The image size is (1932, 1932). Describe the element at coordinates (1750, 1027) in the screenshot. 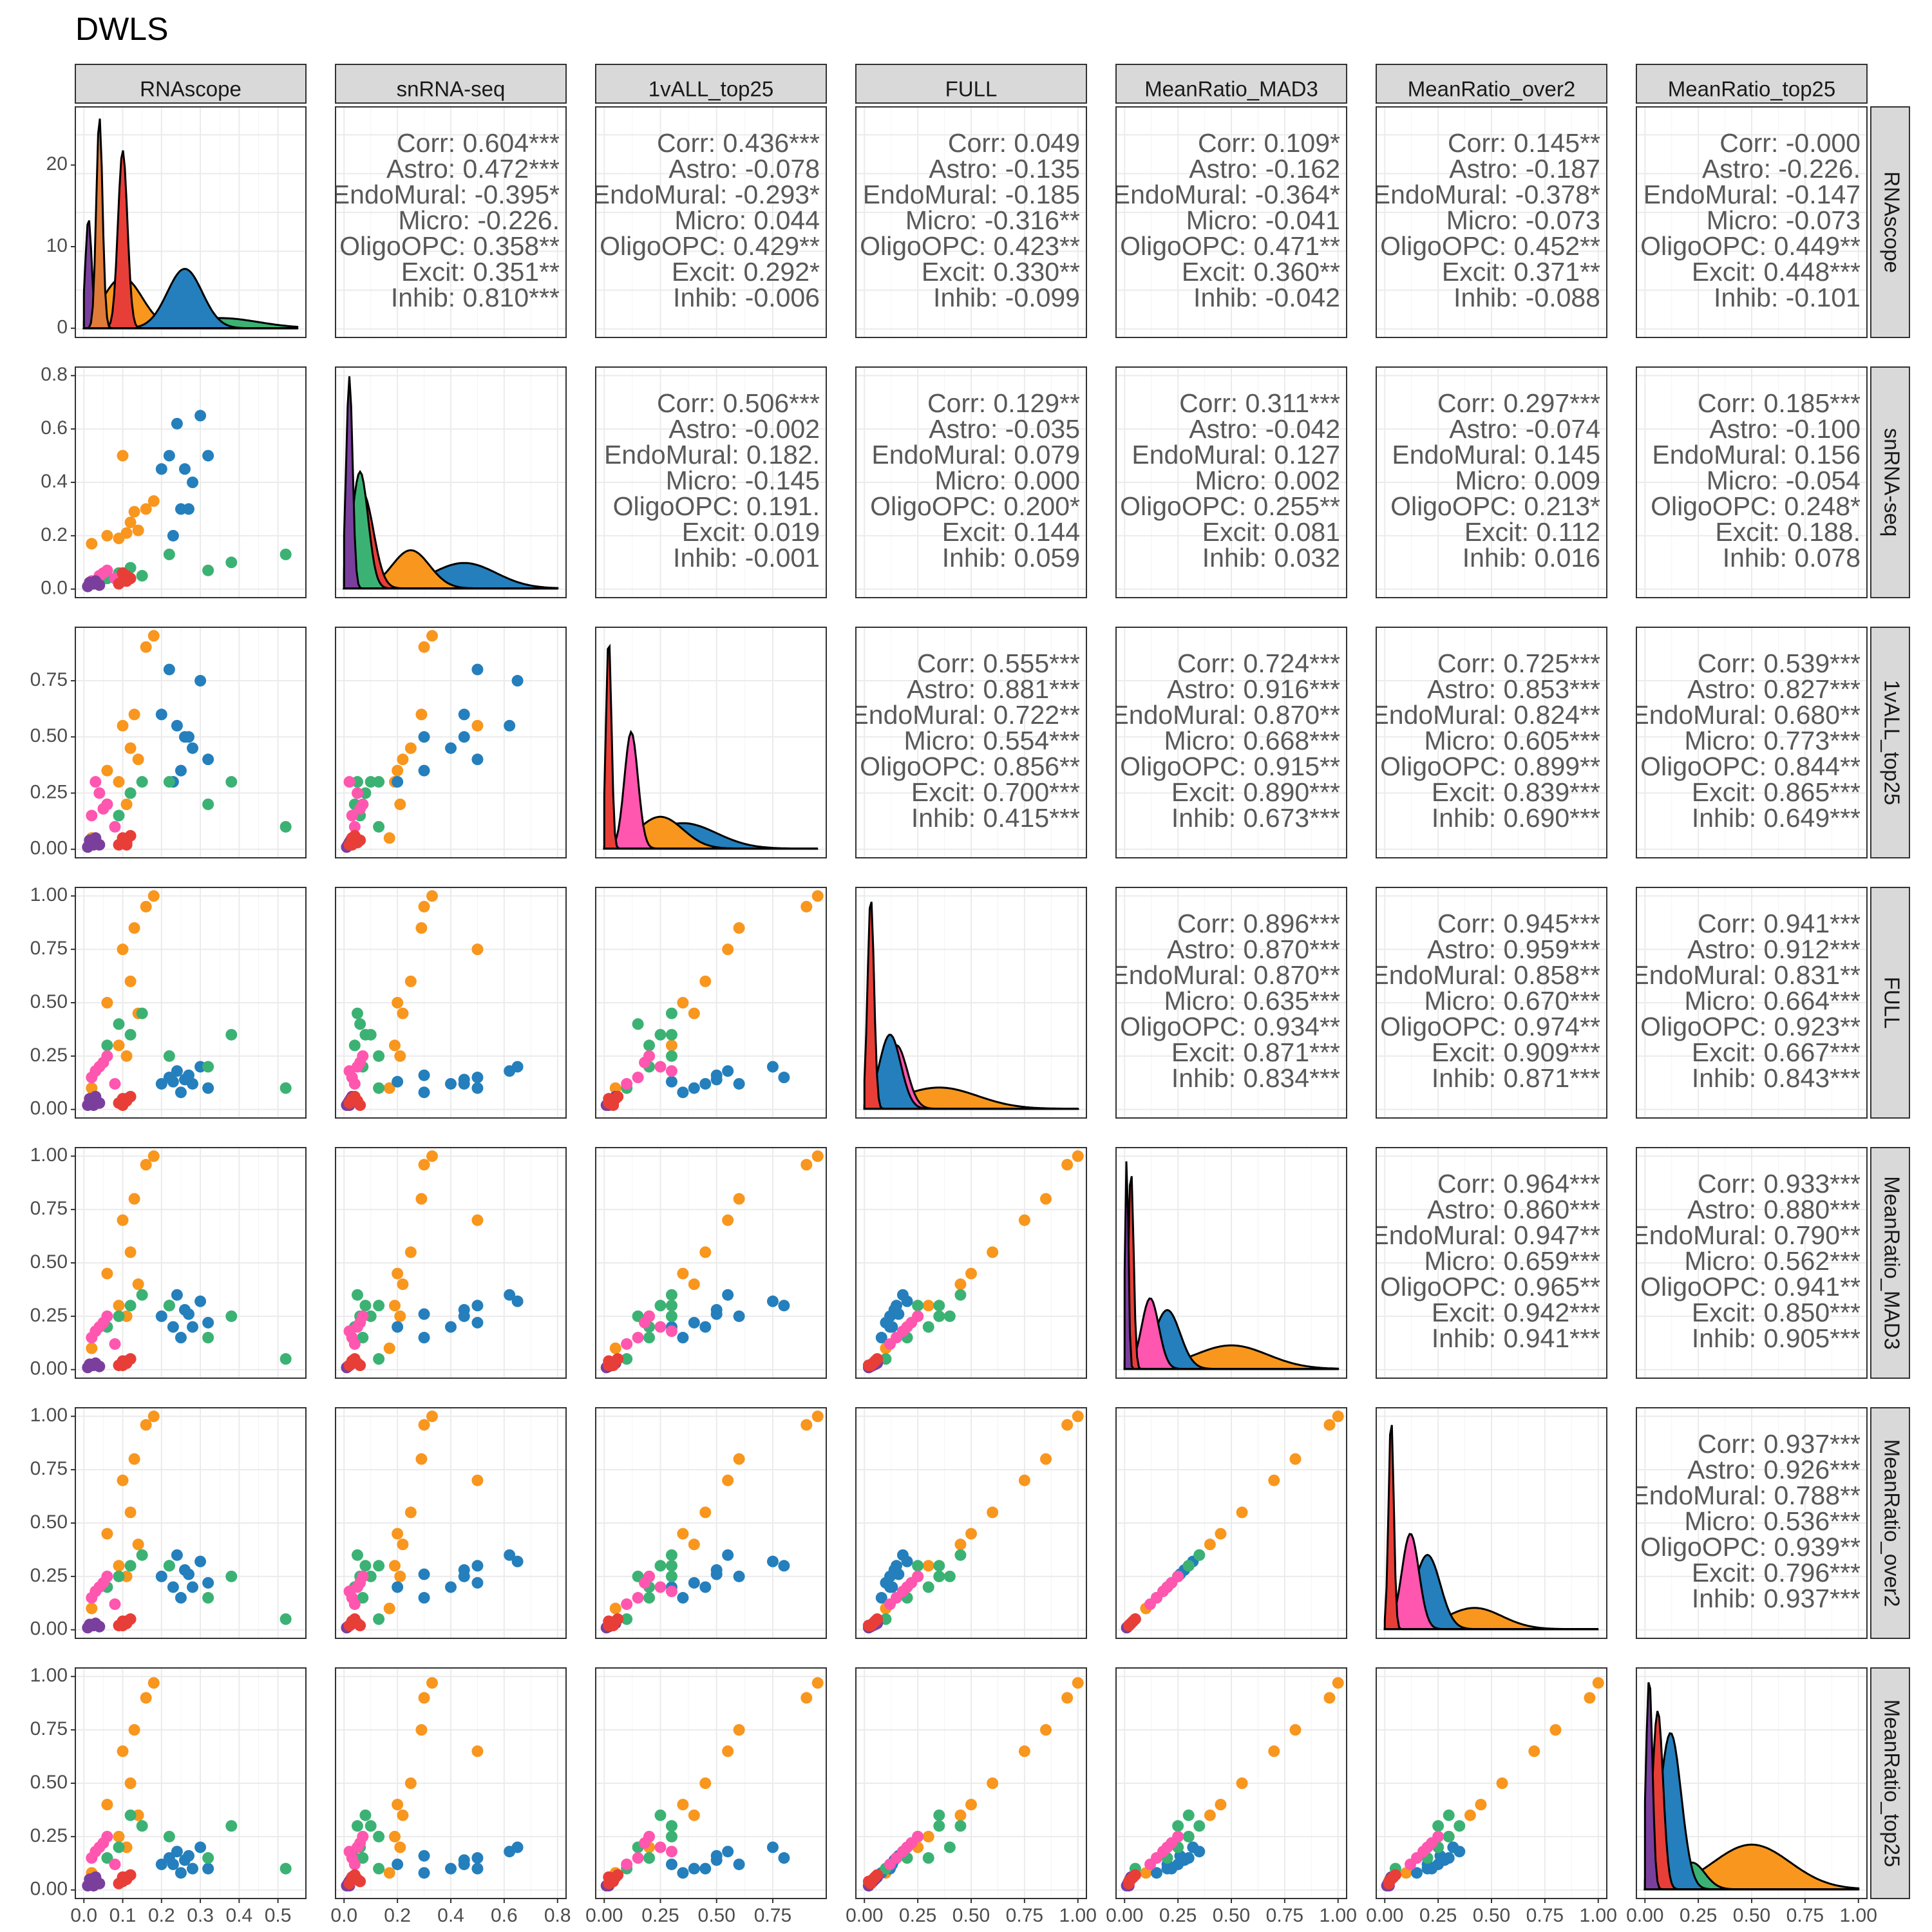

I see `correlation-text: OligoOPC: 0.923**` at that location.